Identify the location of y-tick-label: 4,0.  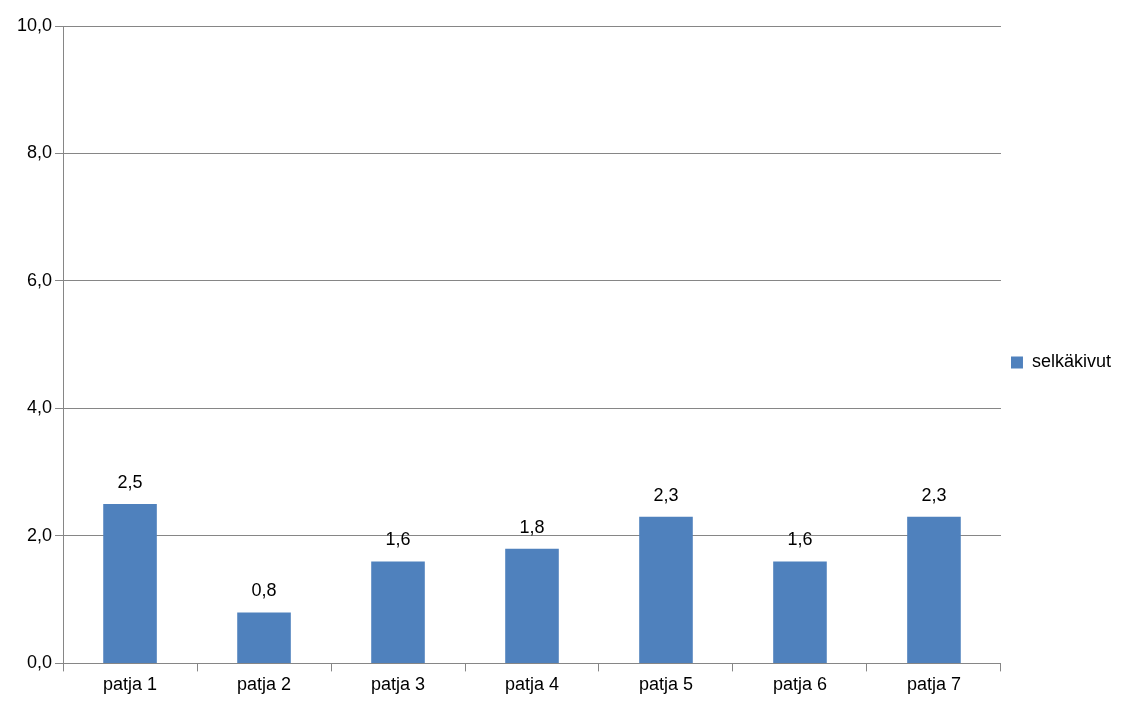
(40, 407).